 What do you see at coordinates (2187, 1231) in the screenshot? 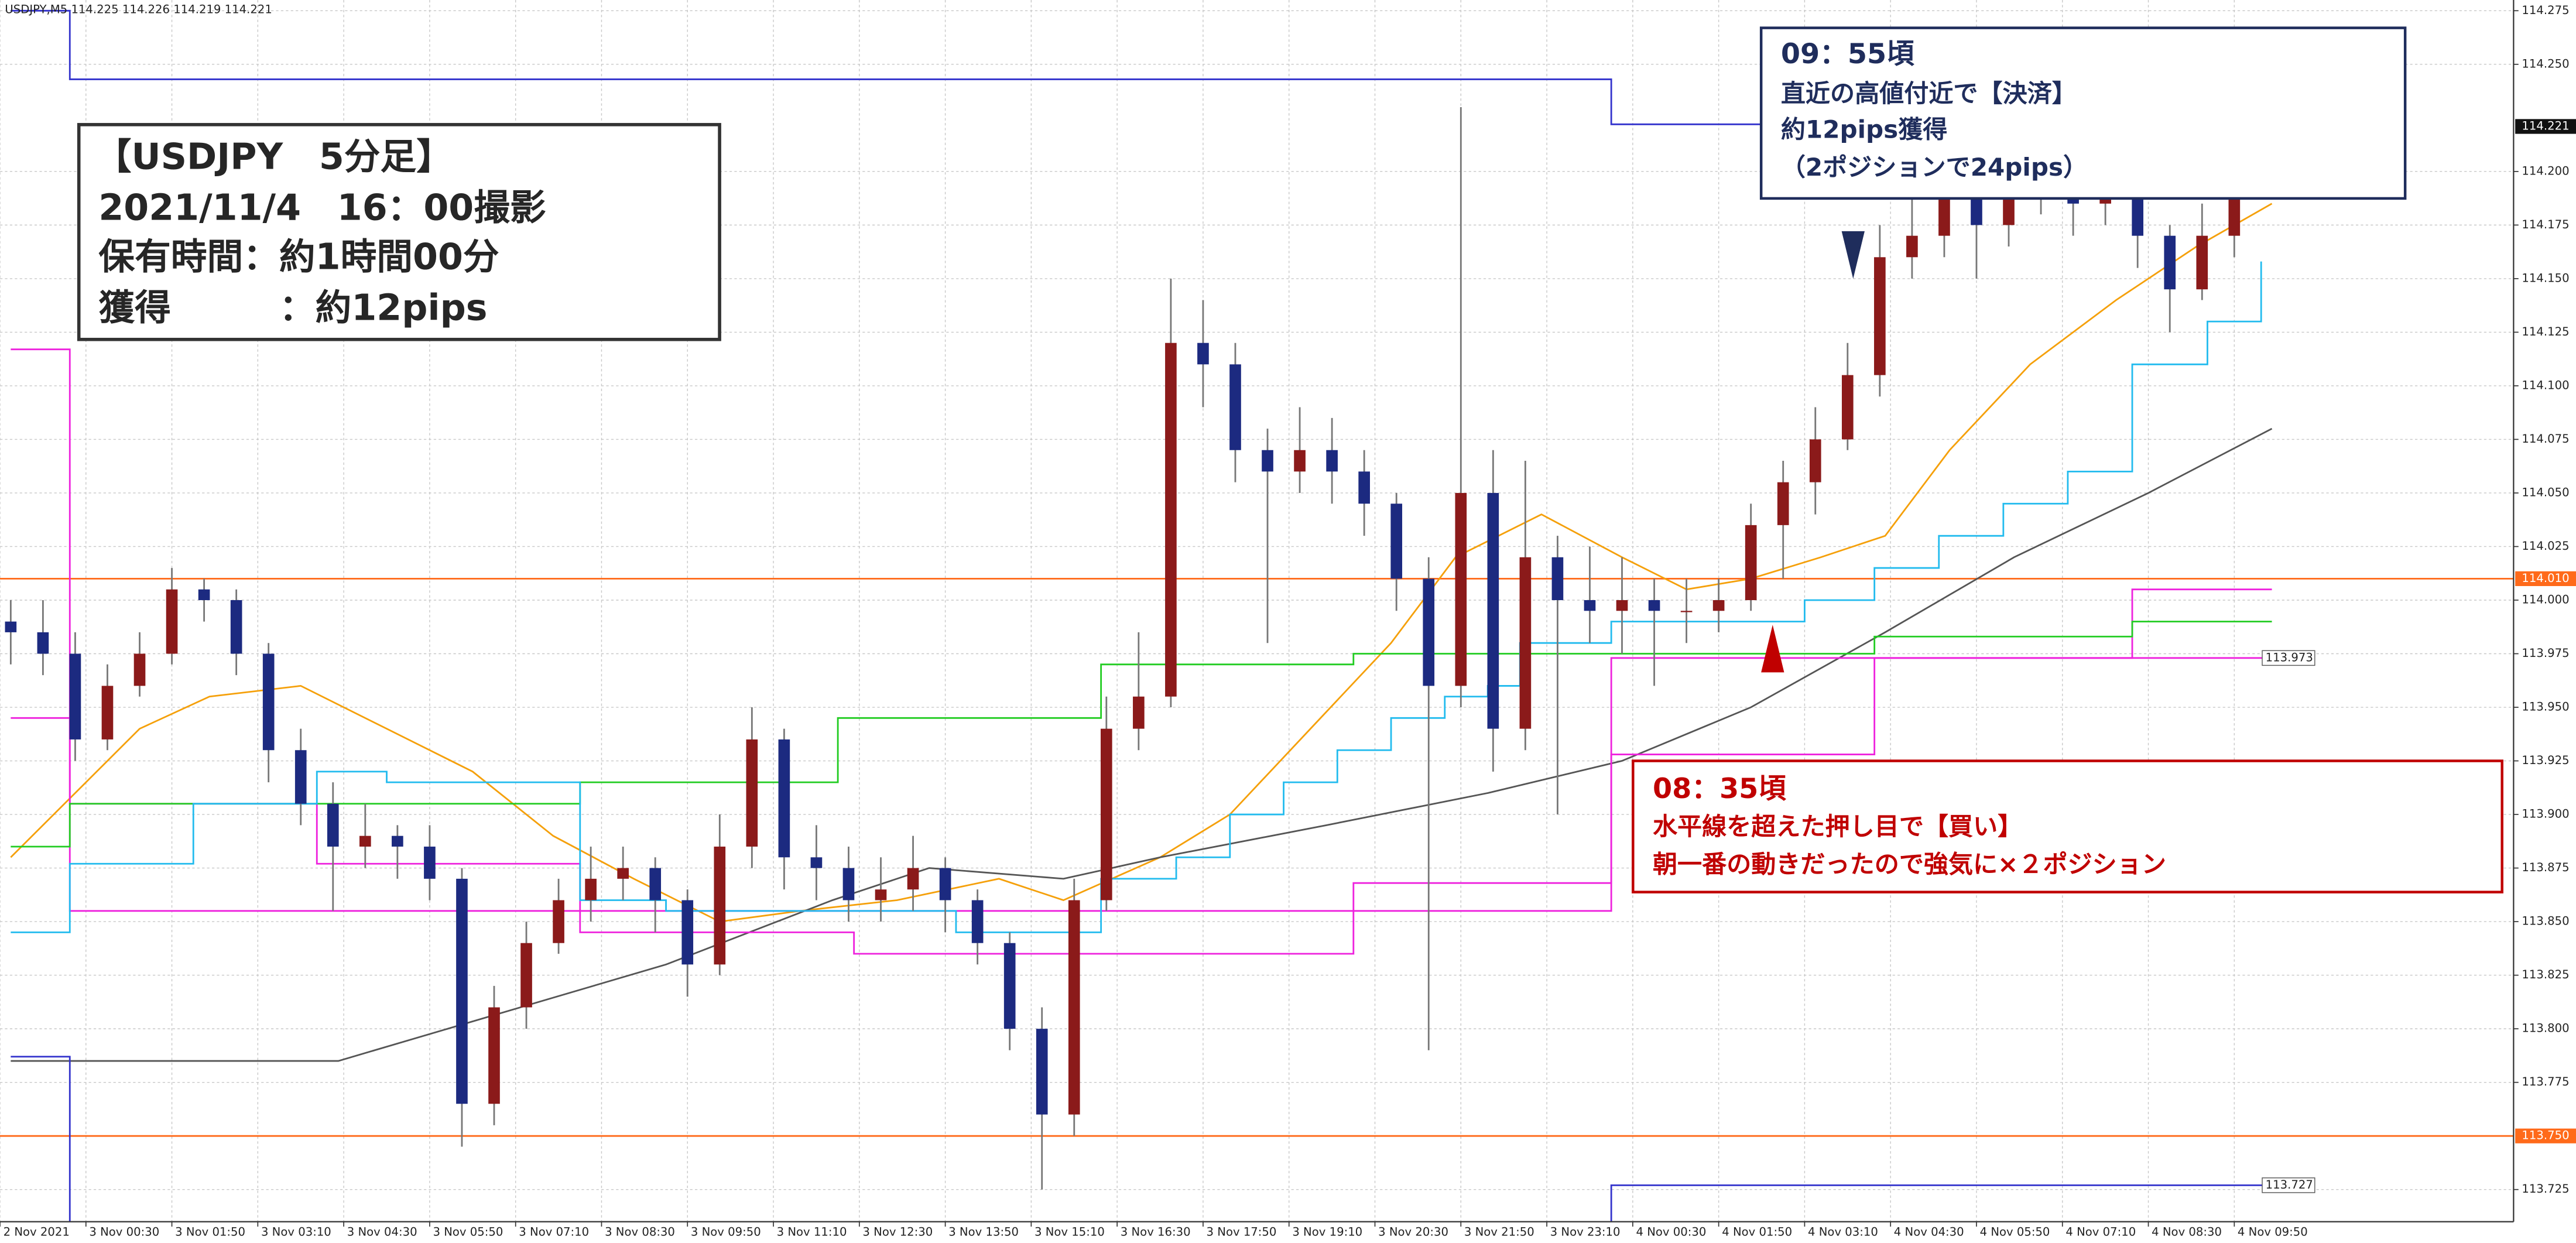
I see `x-tick-label: 4 Nov 08:30` at bounding box center [2187, 1231].